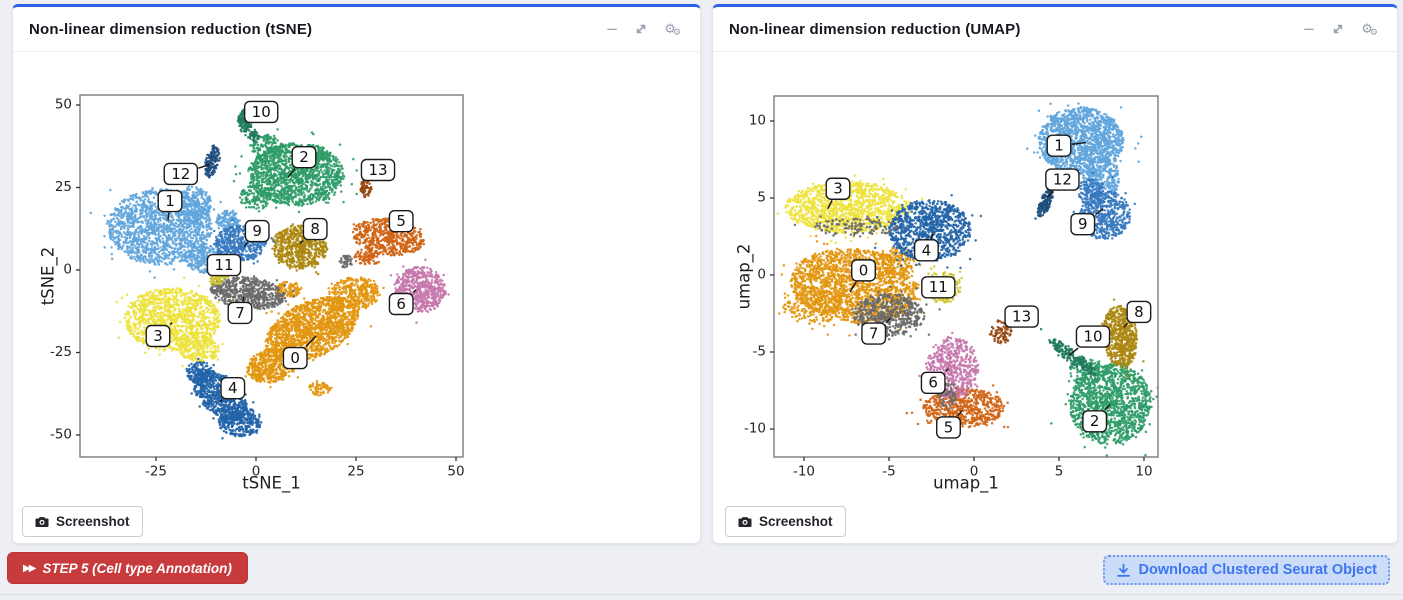 The width and height of the screenshot is (1403, 600). I want to click on panel-title-tsne: Non-linear dimension reduction (tSNE), so click(171, 29).